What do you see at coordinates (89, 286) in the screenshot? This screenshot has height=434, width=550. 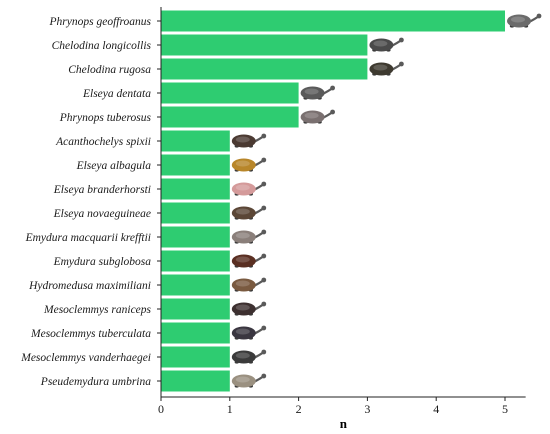 I see `category-label: Hydromedusa maximiliani` at bounding box center [89, 286].